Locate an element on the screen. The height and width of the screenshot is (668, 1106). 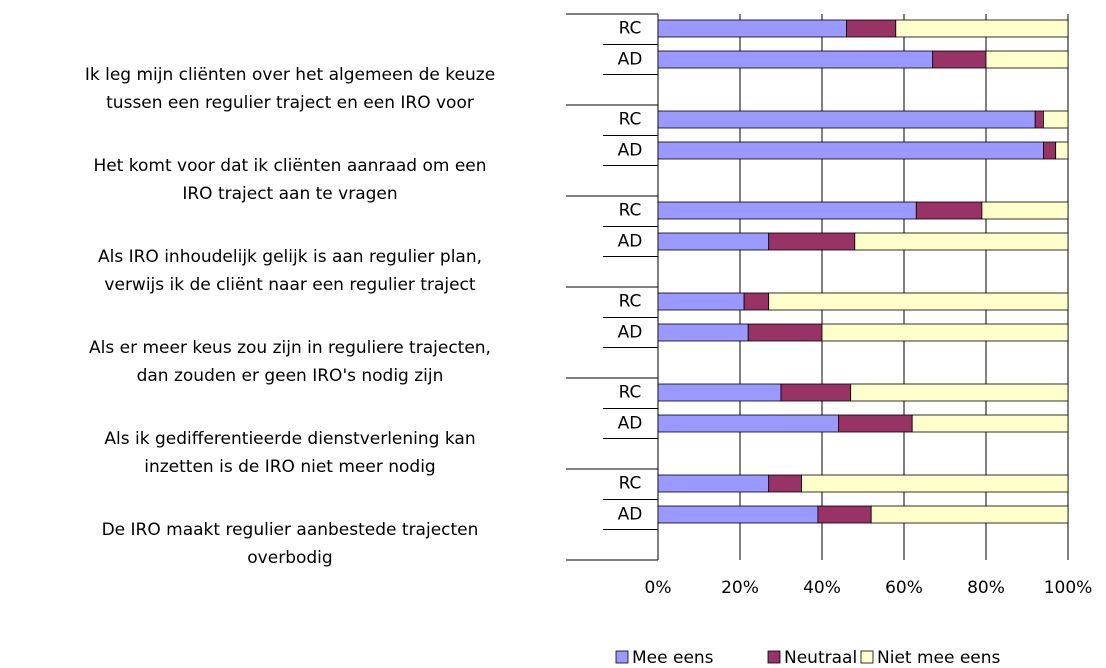
group-label: dan zouden er geen IRO's nodig zijn is located at coordinates (290, 376).